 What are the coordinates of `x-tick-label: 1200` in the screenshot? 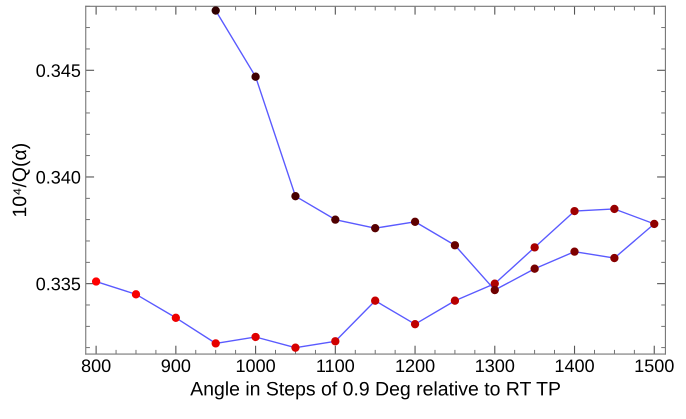 It's located at (415, 365).